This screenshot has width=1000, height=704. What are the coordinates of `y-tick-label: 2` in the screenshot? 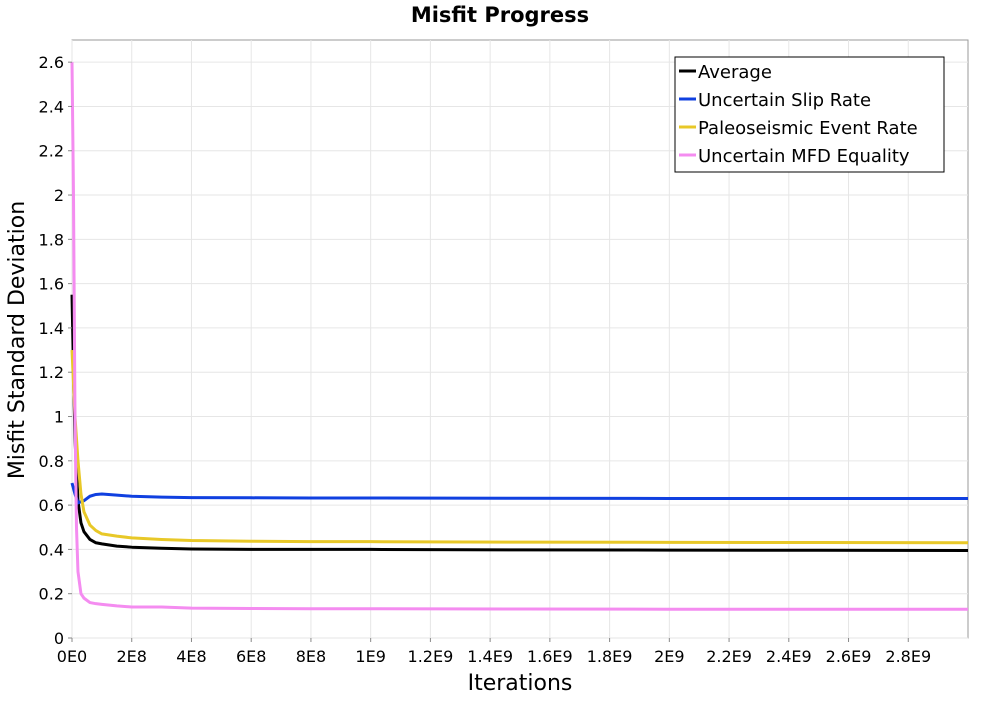 It's located at (59, 195).